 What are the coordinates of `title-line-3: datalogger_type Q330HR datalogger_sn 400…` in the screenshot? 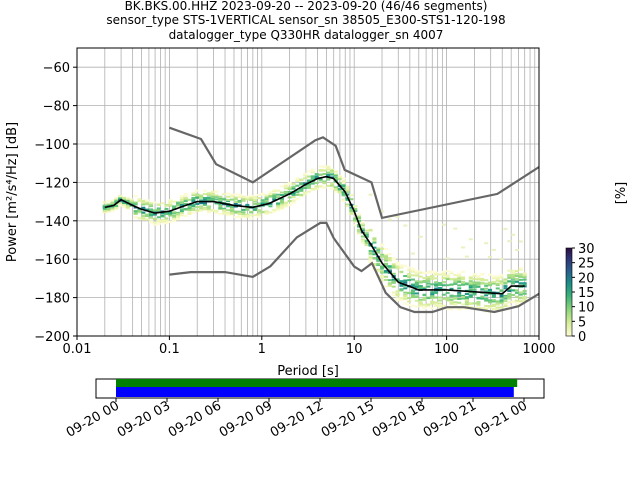 It's located at (306, 35).